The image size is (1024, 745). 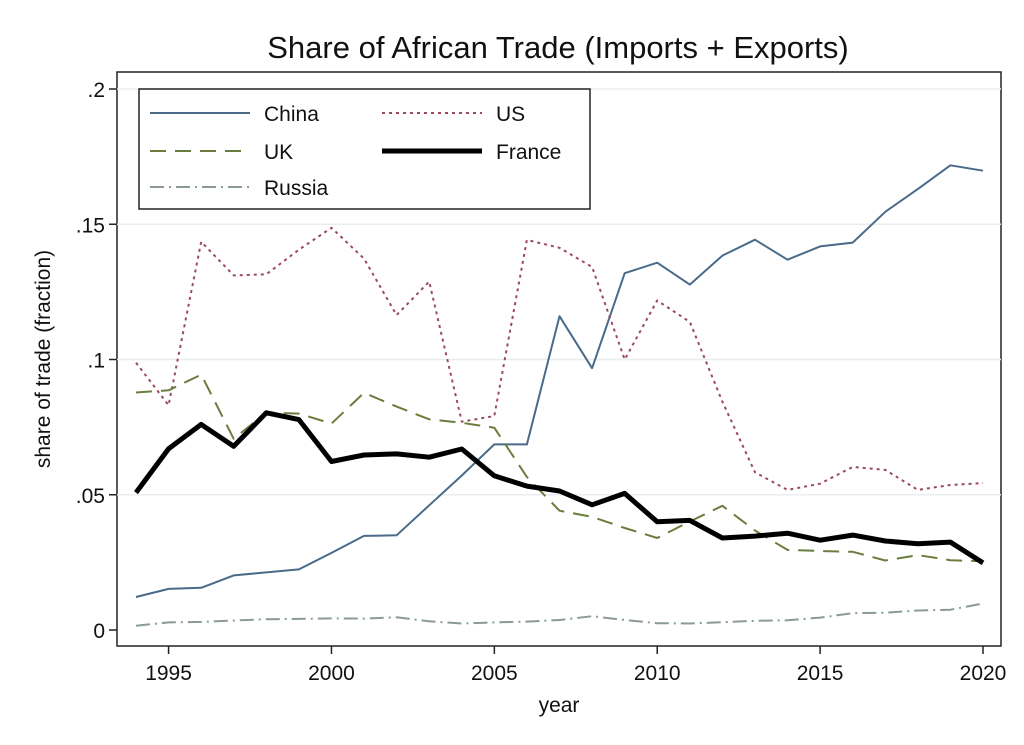 What do you see at coordinates (657, 673) in the screenshot?
I see `x-tick-label: 2010` at bounding box center [657, 673].